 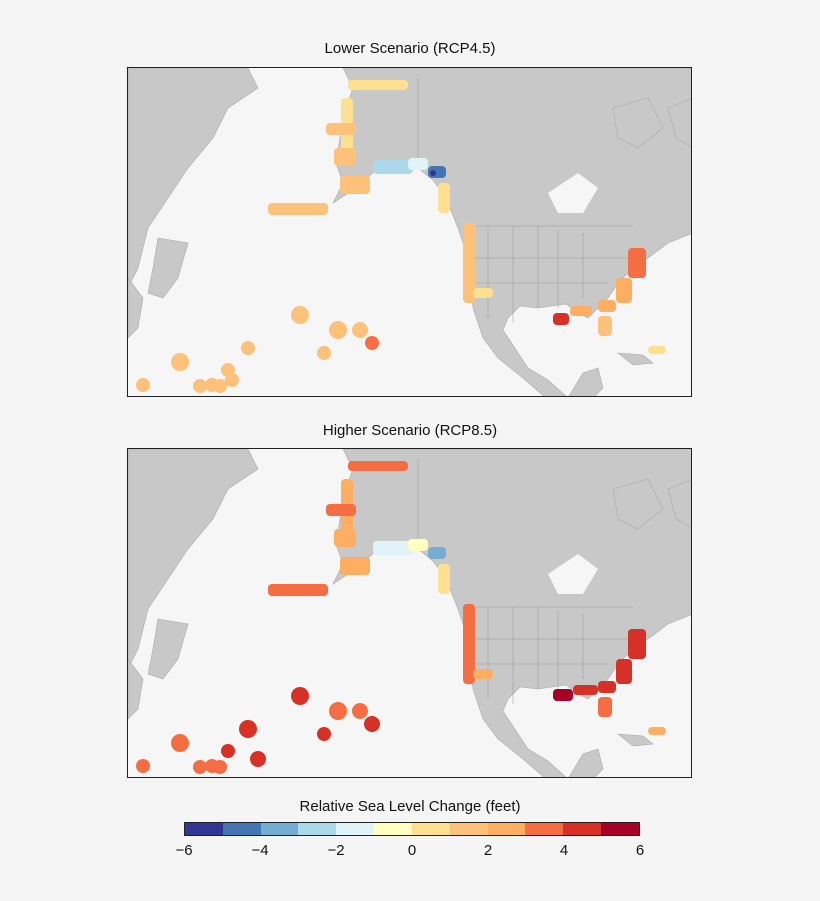 What do you see at coordinates (488, 850) in the screenshot?
I see `colorbar-tick-label: 2` at bounding box center [488, 850].